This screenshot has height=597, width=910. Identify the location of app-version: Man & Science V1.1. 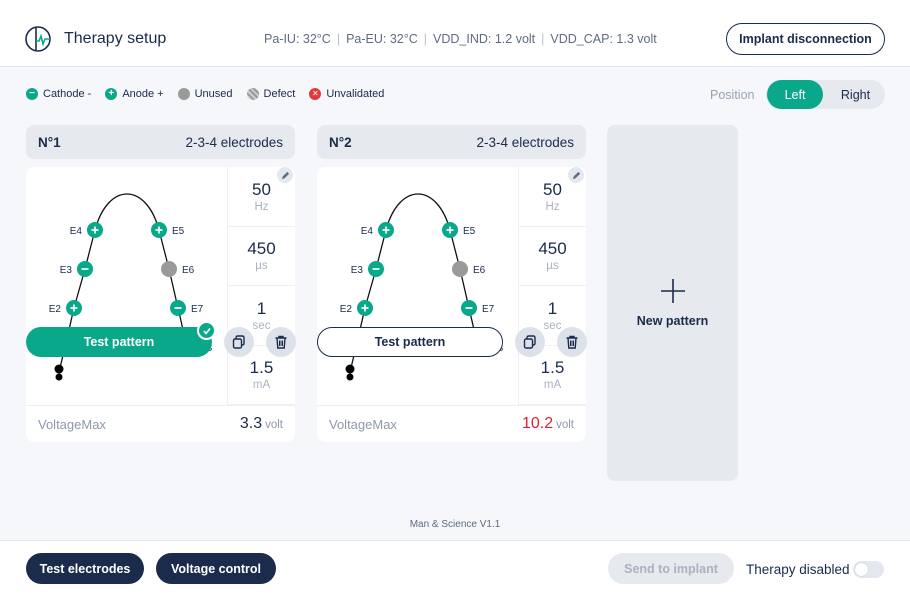
(455, 524).